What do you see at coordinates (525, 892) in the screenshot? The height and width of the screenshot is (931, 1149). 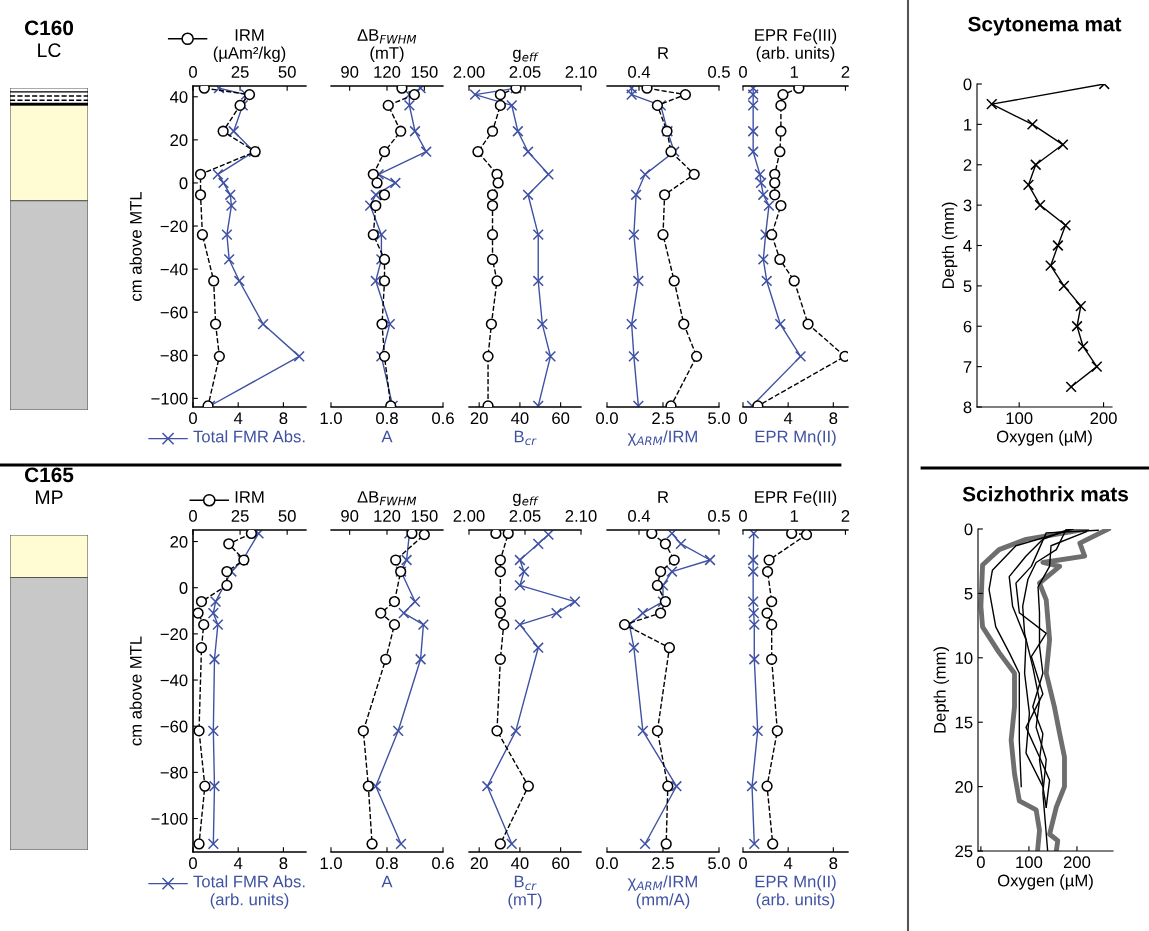 I see `x-axis-title: B$_{cr}$ (mT)` at bounding box center [525, 892].